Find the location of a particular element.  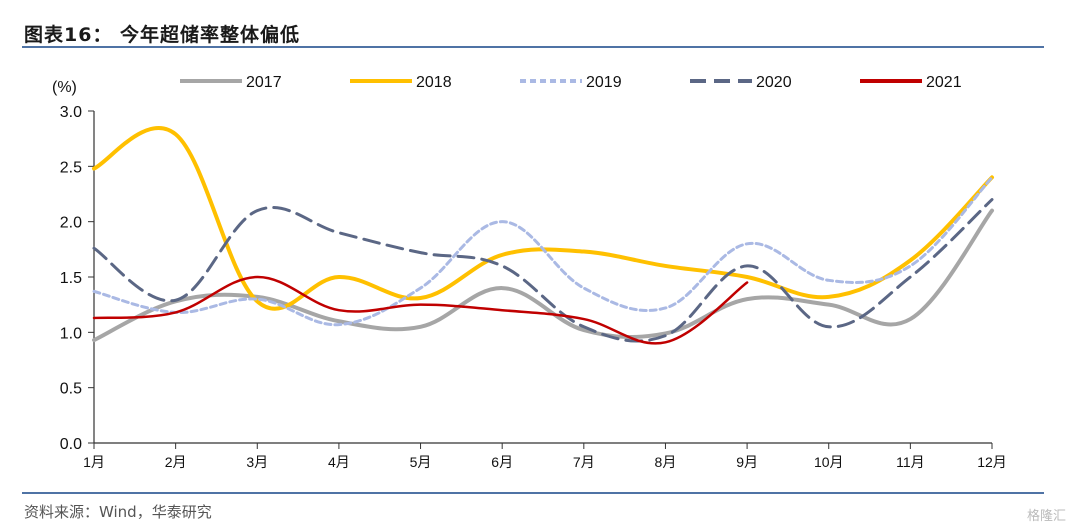

title-divider is located at coordinates (533, 47).